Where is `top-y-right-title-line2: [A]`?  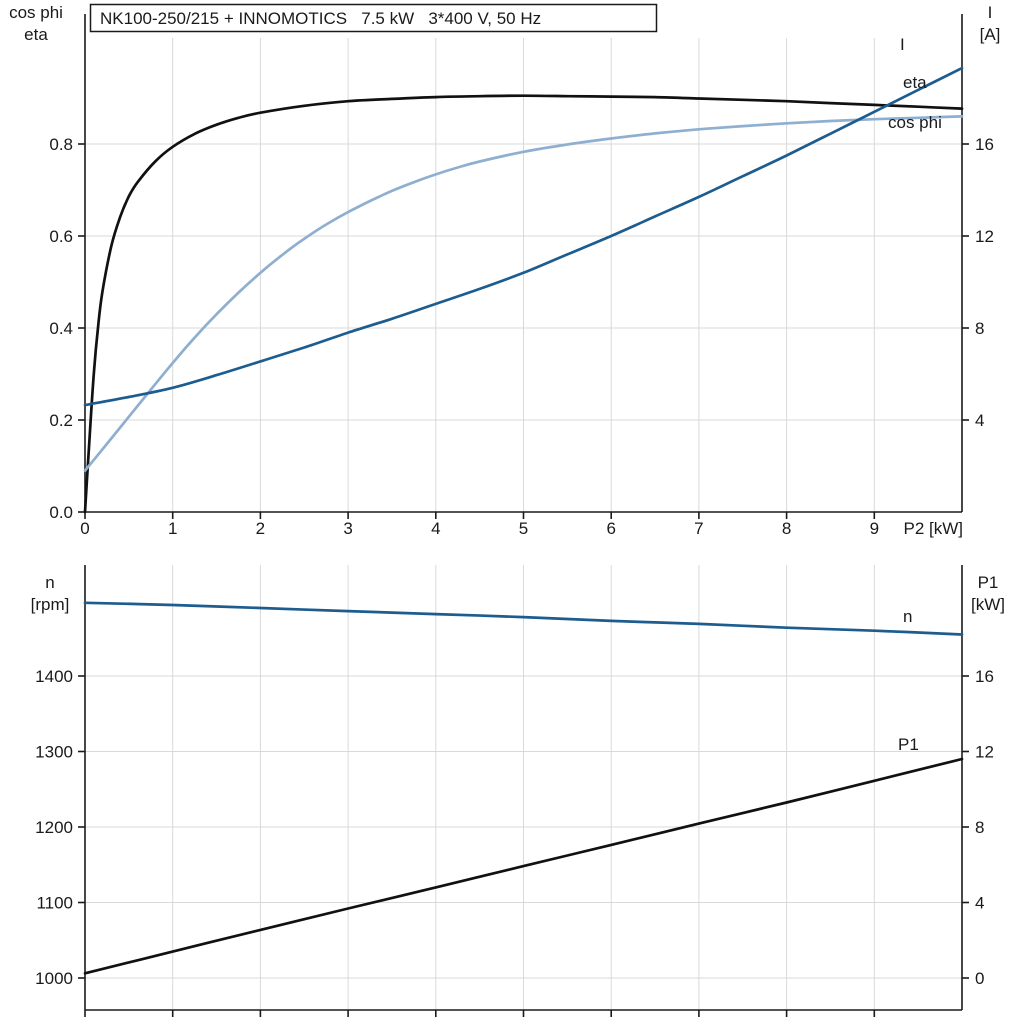
top-y-right-title-line2: [A] is located at coordinates (990, 34).